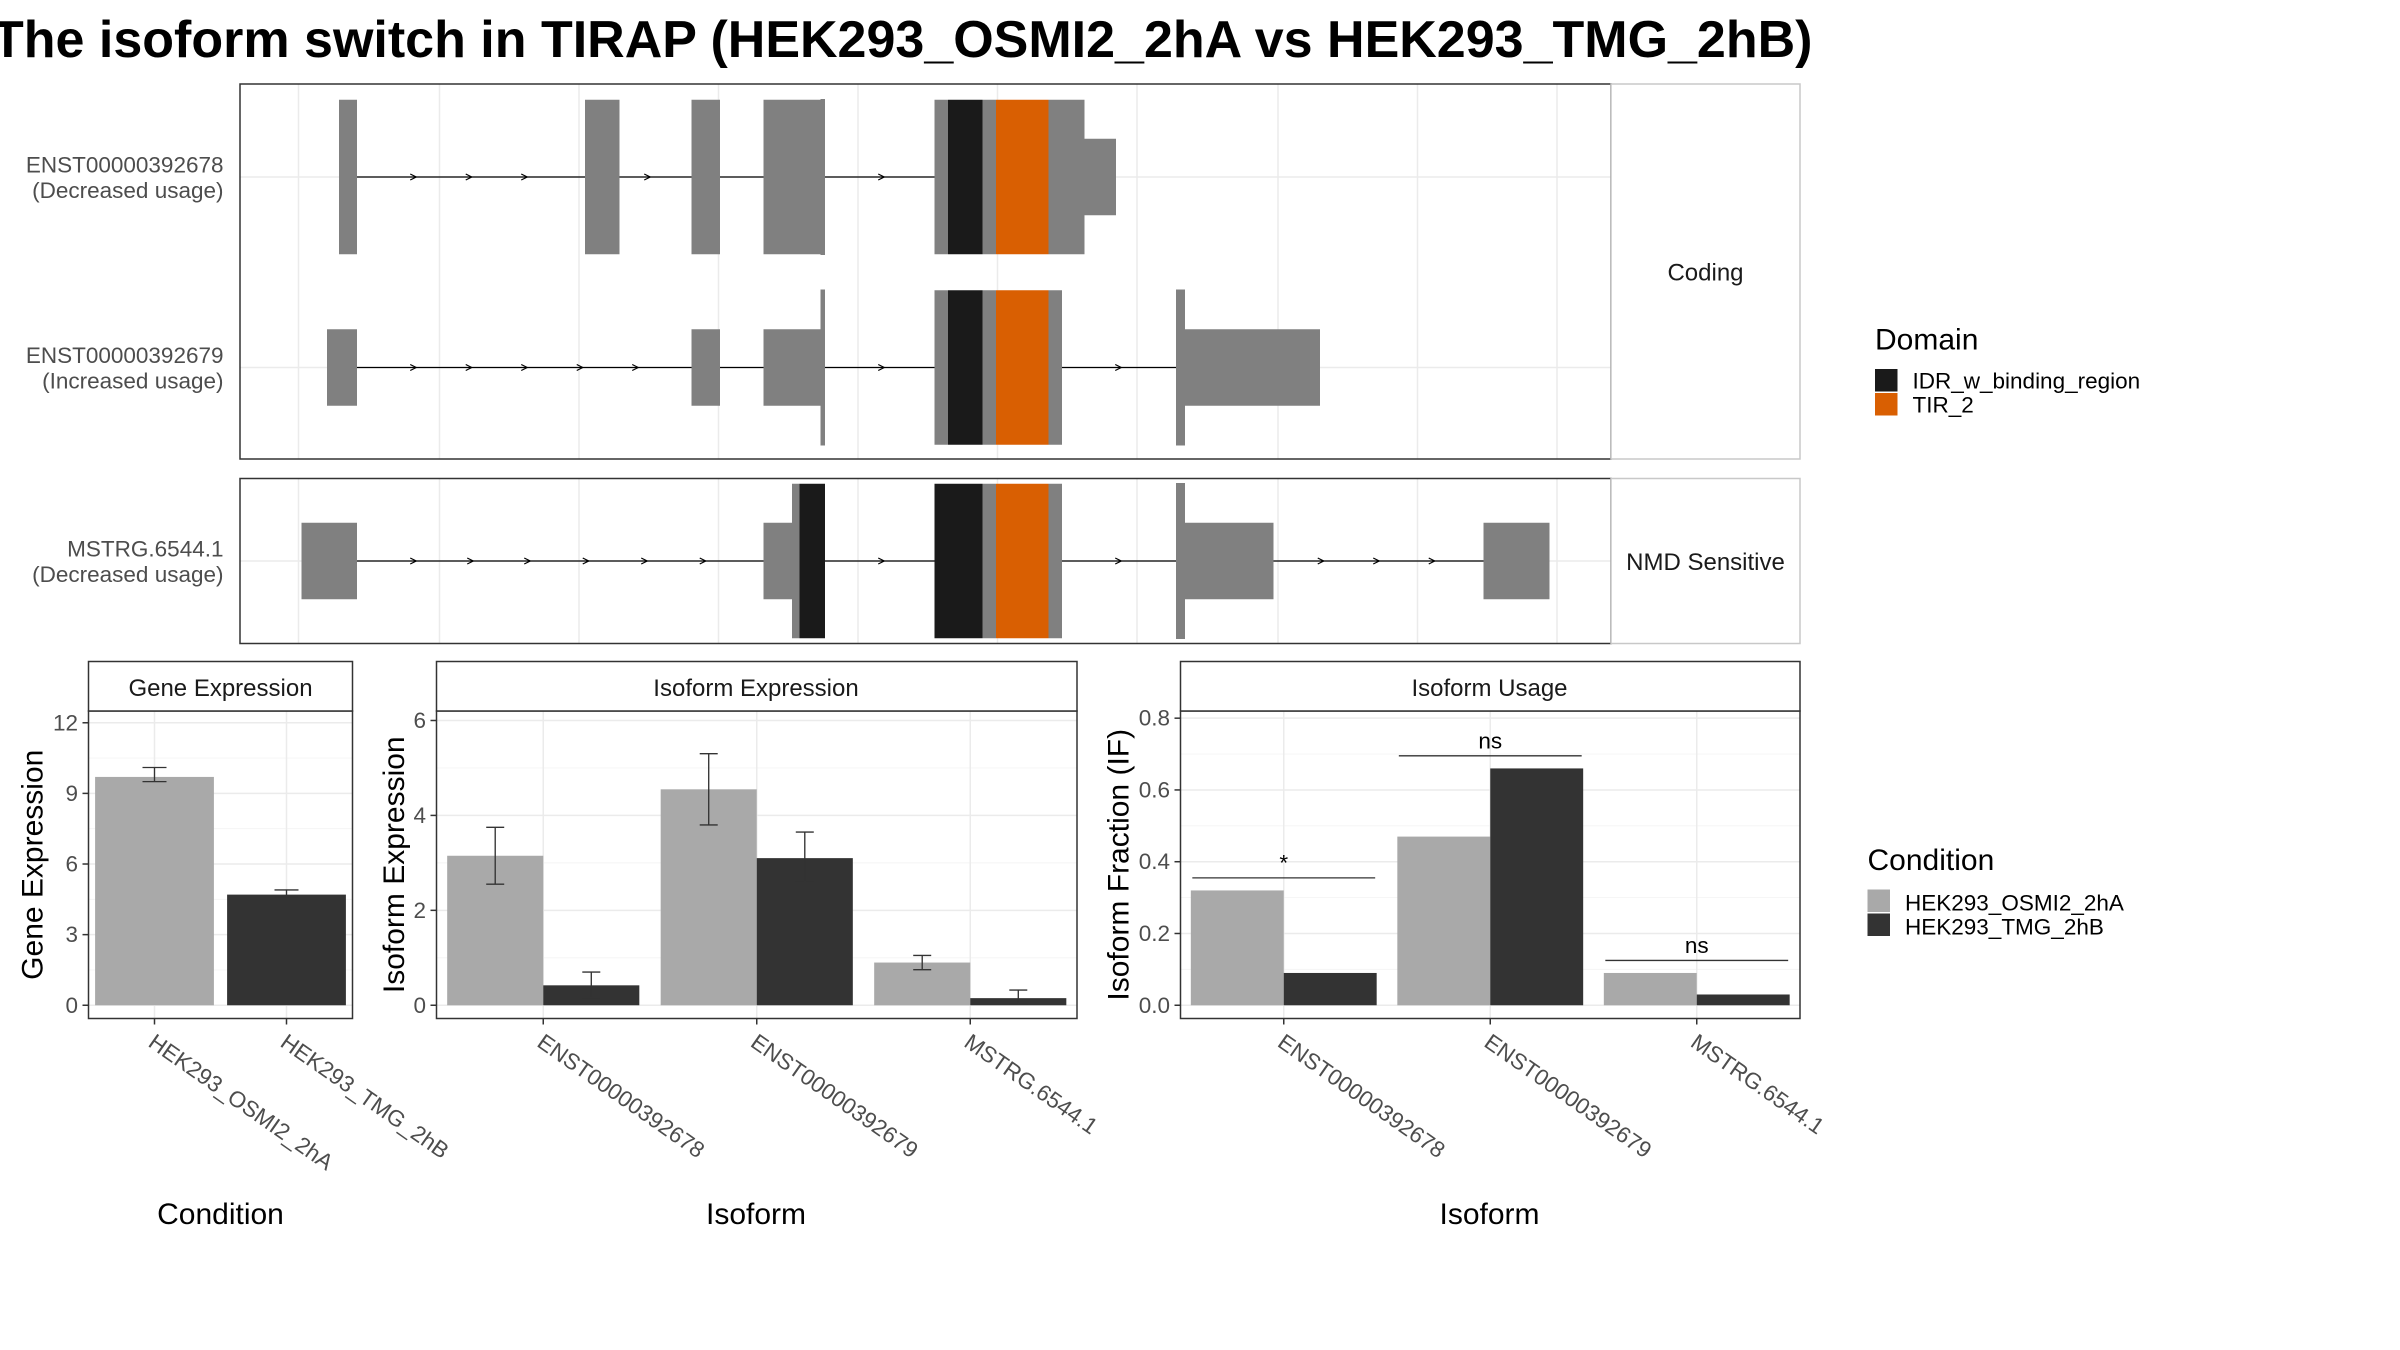 This screenshot has height=1350, width=2400. What do you see at coordinates (1154, 1005) in the screenshot?
I see `y-tick-label: 0.0` at bounding box center [1154, 1005].